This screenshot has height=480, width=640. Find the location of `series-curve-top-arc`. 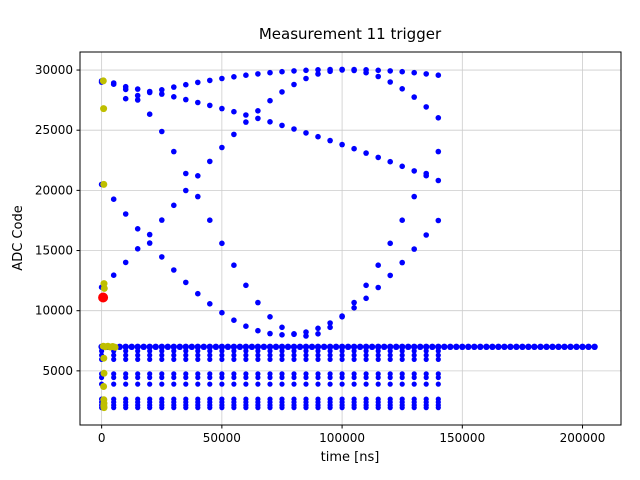

series-curve-top-arc is located at coordinates (282, 84).